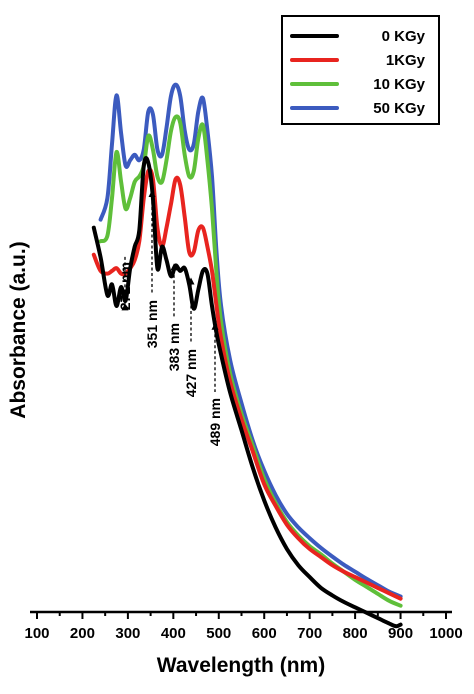 The width and height of the screenshot is (474, 694). Describe the element at coordinates (241, 665) in the screenshot. I see `x-axis-title: Wavelength (nm)` at that location.